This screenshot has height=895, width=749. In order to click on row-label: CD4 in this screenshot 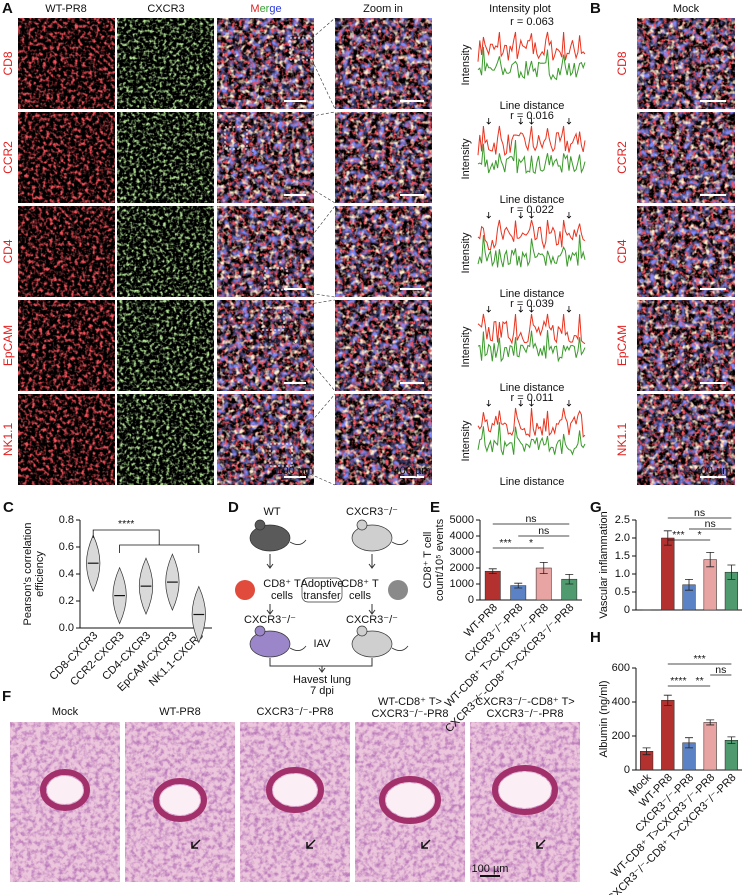, I will do `click(8, 251)`.